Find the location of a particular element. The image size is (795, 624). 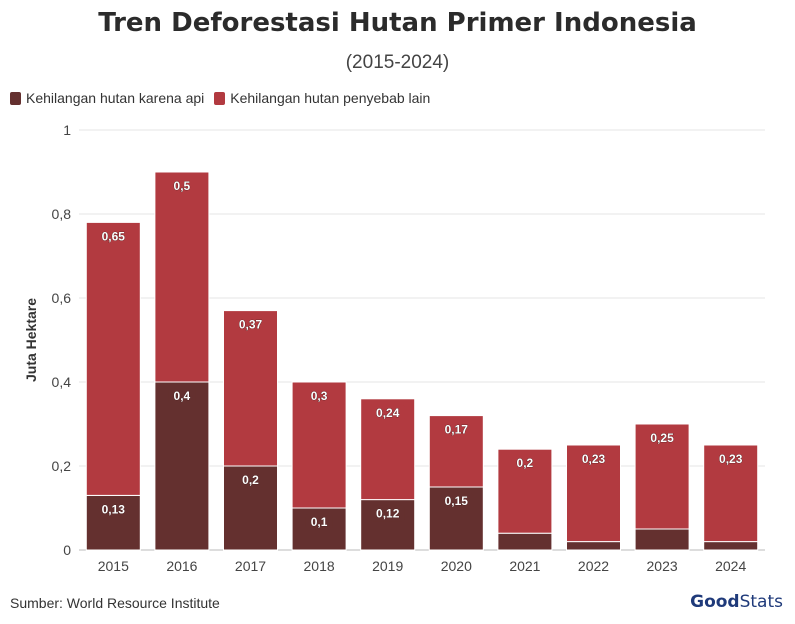

x-tick-label: 2023 is located at coordinates (662, 566).